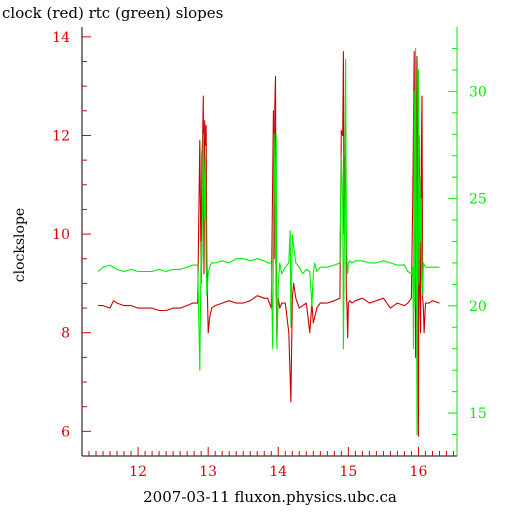  I want to click on right-tick-label: 15, so click(478, 414).